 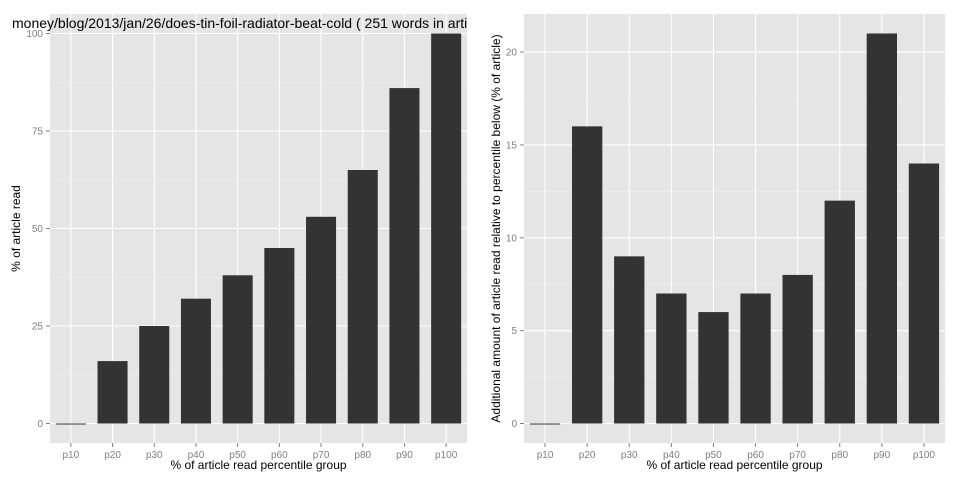 I want to click on y-tick-label: 75, so click(x=38, y=132).